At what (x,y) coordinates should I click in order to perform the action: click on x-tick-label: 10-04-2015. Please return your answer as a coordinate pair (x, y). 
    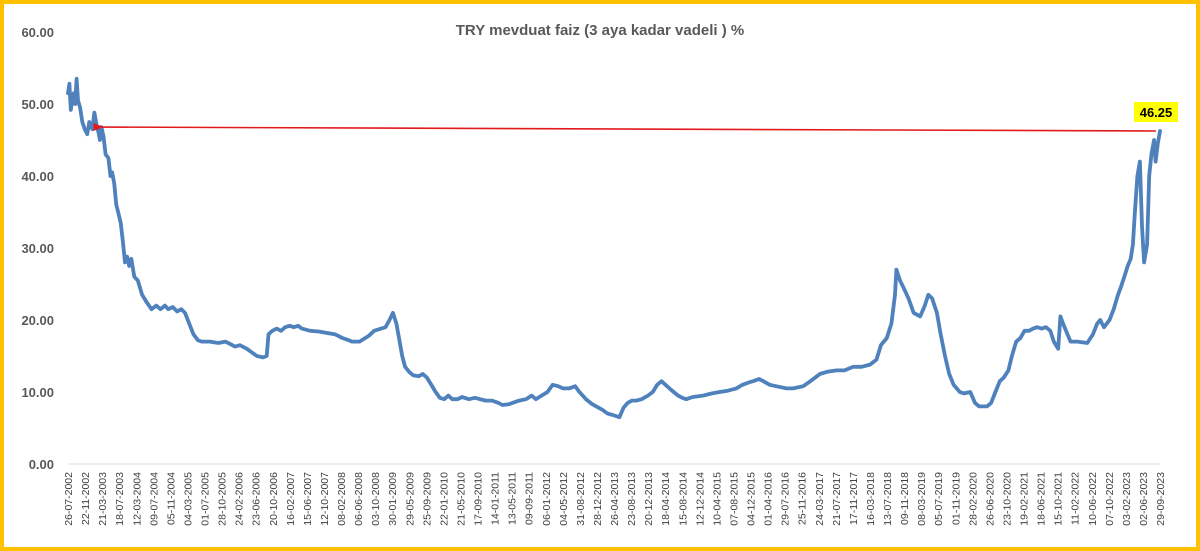
    Looking at the image, I should click on (717, 499).